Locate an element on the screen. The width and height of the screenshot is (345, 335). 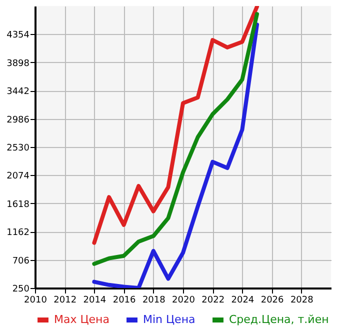
y-tick-label: 706 is located at coordinates (21, 261).